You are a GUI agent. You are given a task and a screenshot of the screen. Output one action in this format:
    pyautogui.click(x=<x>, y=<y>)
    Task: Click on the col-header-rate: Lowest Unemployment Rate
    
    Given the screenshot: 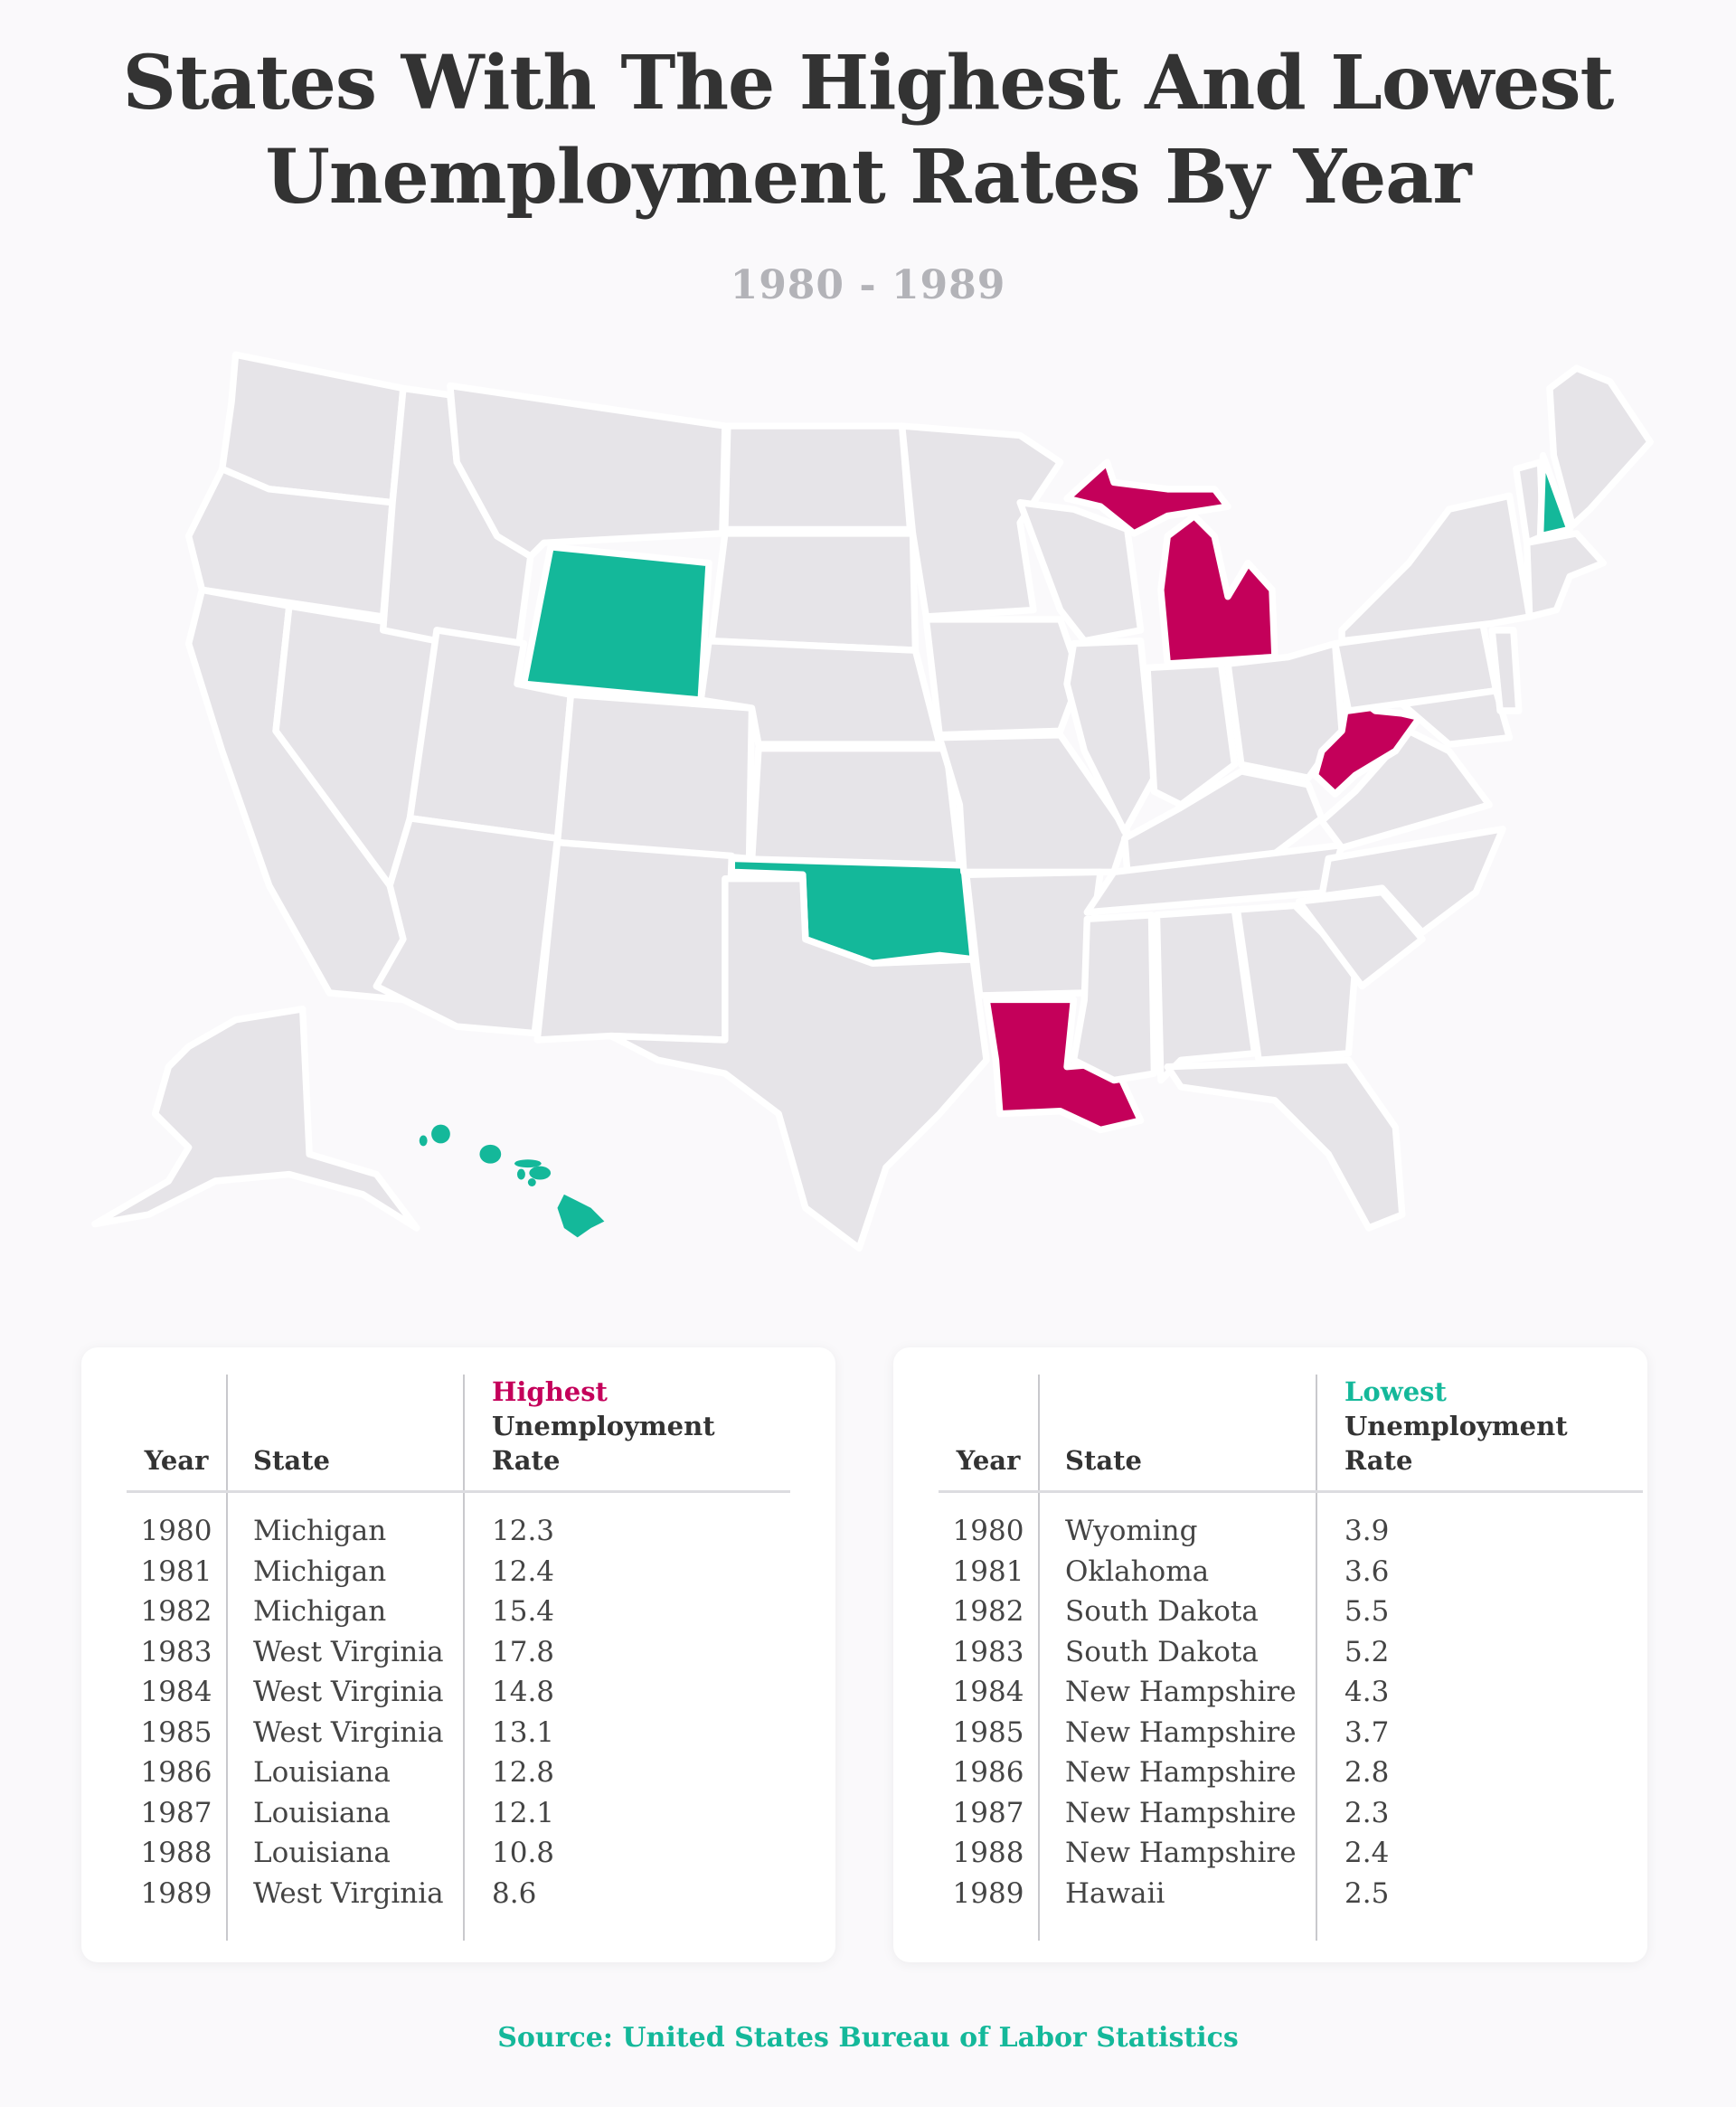 What is the action you would take?
    pyautogui.click(x=1479, y=1434)
    